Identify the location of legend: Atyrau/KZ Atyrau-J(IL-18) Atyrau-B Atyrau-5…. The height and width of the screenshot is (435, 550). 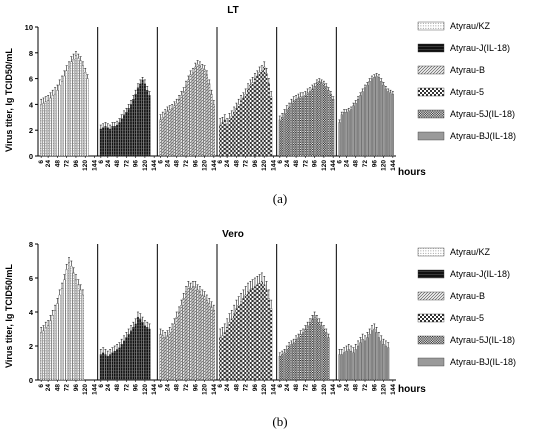
(466, 307).